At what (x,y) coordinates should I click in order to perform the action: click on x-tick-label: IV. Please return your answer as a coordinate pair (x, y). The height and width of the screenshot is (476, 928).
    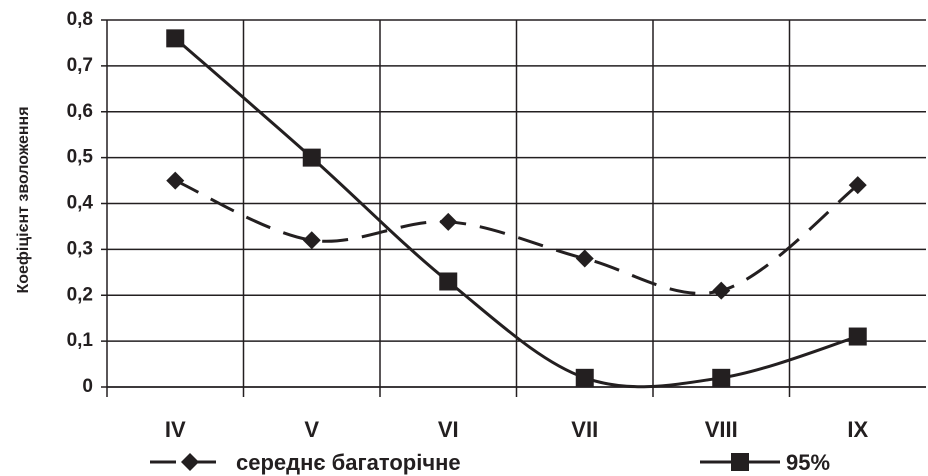
    Looking at the image, I should click on (175, 429).